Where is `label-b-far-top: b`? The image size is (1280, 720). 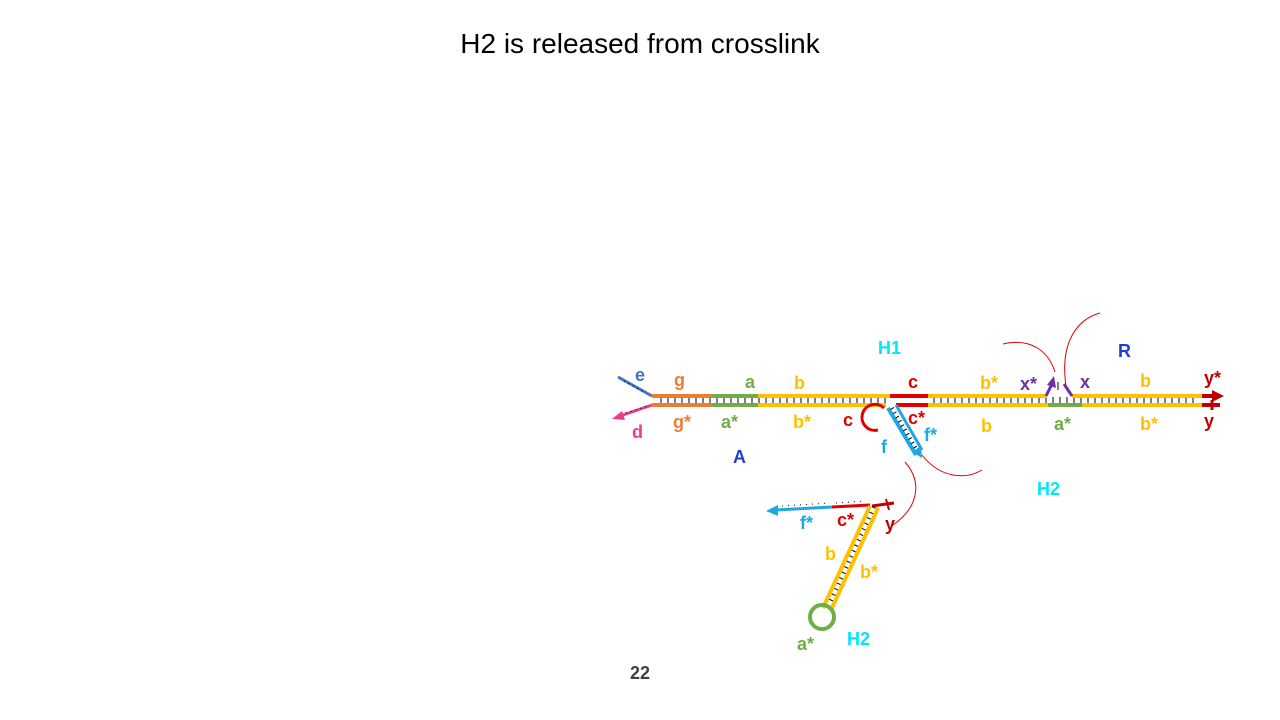
label-b-far-top: b is located at coordinates (1145, 381).